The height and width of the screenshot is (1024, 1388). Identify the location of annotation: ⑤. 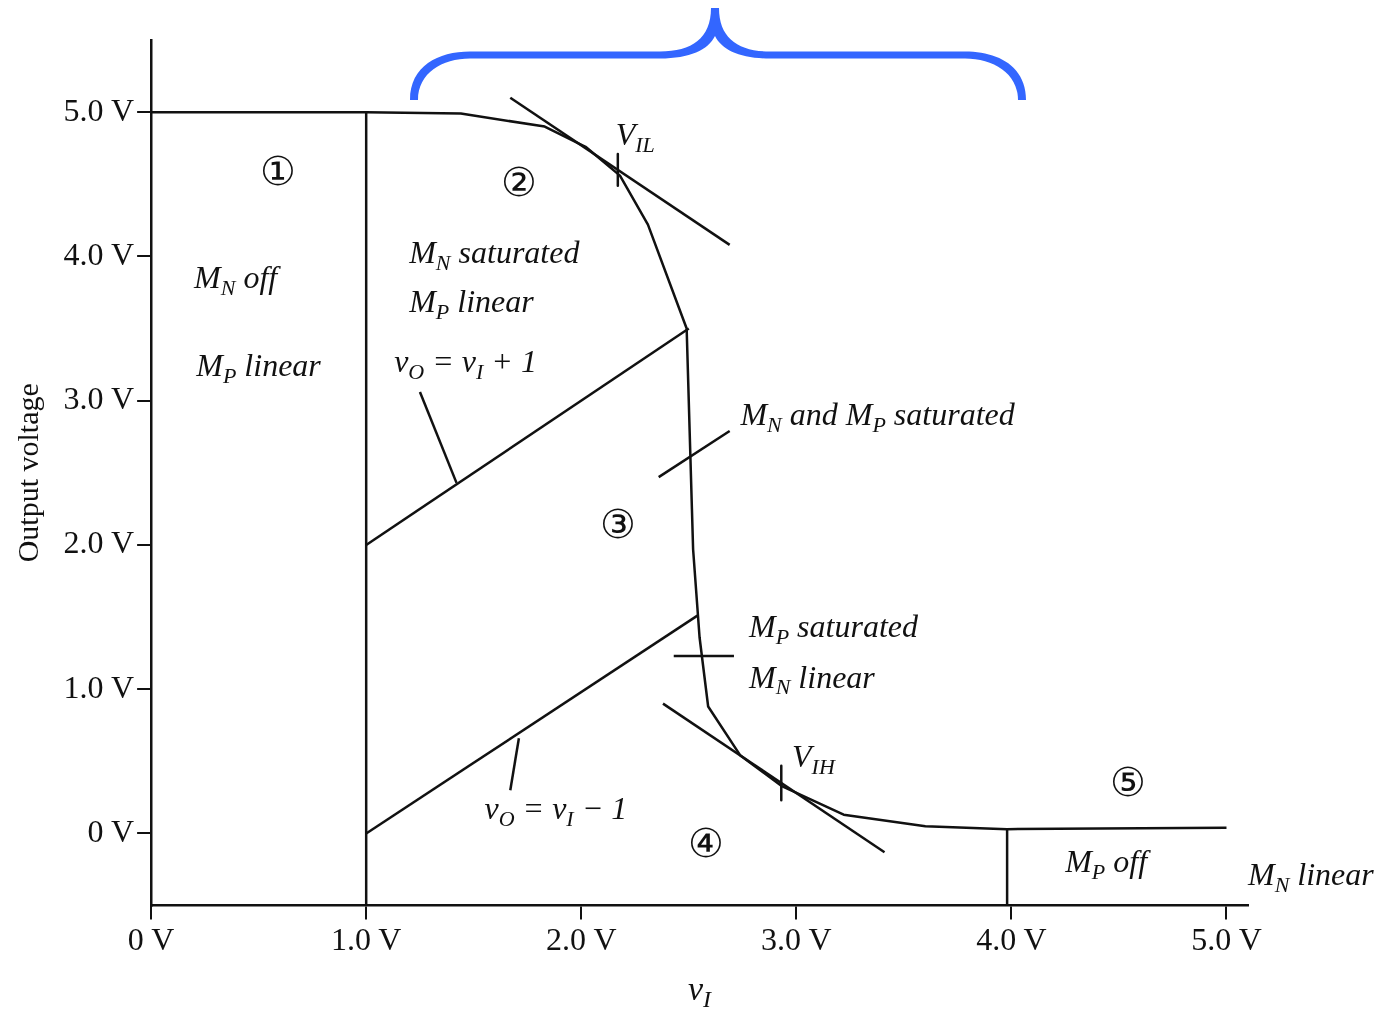
(1127, 783).